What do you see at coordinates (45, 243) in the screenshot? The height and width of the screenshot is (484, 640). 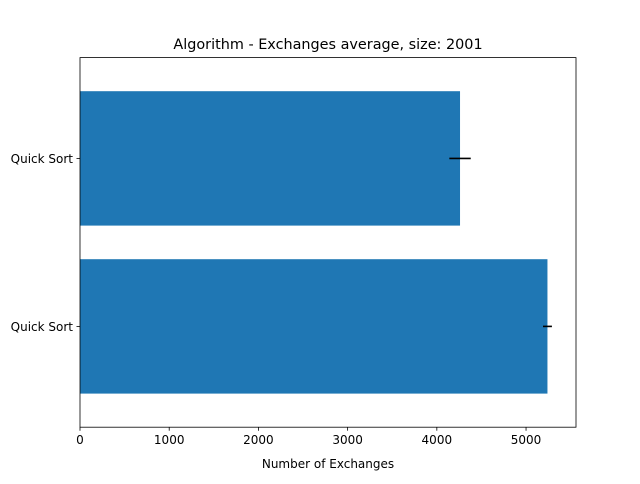 I see `y-ticks-layer: Quick Sort Quick Sort` at bounding box center [45, 243].